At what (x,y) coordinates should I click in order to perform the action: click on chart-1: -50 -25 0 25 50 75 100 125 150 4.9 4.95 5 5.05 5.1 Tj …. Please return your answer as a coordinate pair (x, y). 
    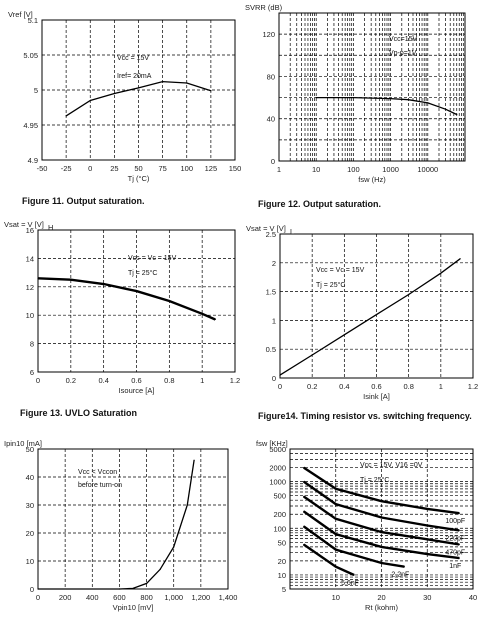
    Looking at the image, I should click on (124, 96).